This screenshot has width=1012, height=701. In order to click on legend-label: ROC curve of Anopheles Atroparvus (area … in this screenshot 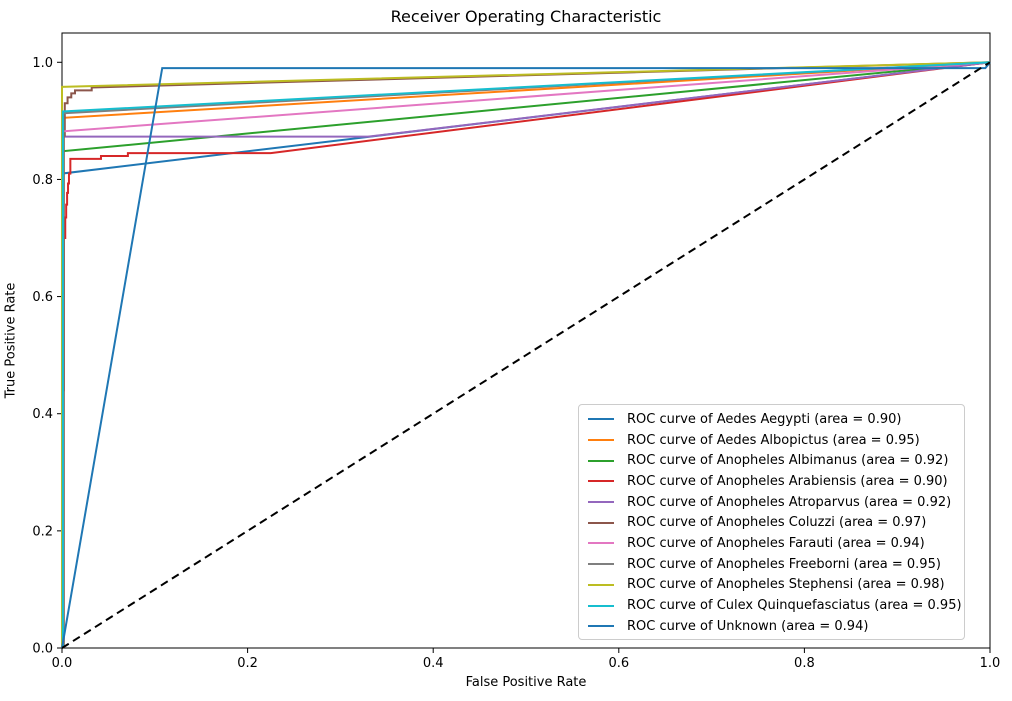, I will do `click(789, 502)`.